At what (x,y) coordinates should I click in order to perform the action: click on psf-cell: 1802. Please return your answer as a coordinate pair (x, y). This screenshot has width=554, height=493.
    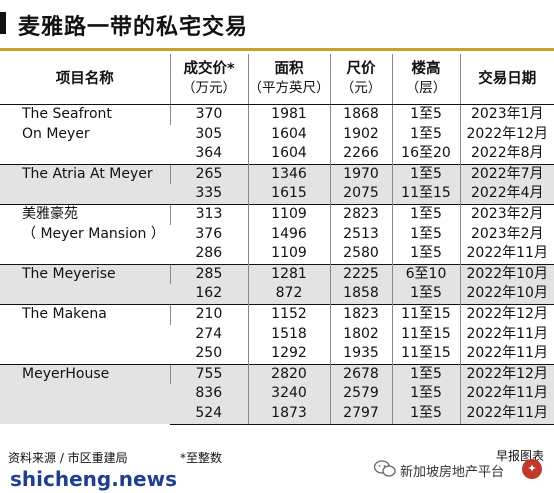
    Looking at the image, I should click on (360, 334).